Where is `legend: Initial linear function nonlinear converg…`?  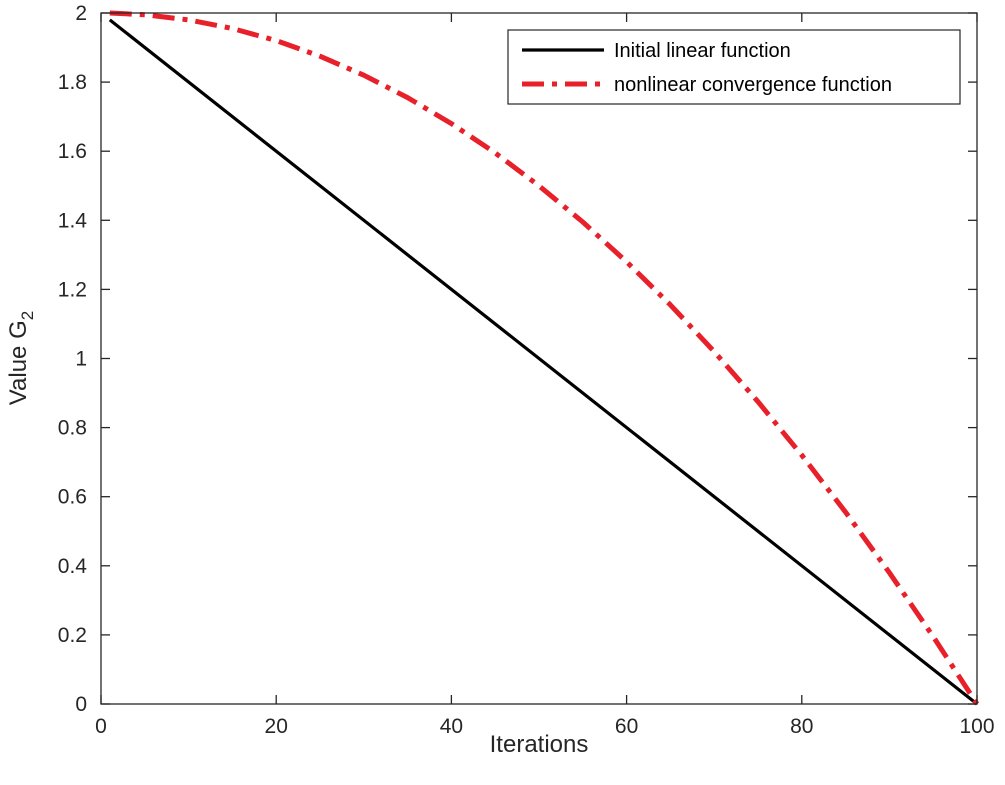 legend: Initial linear function nonlinear converg… is located at coordinates (734, 67).